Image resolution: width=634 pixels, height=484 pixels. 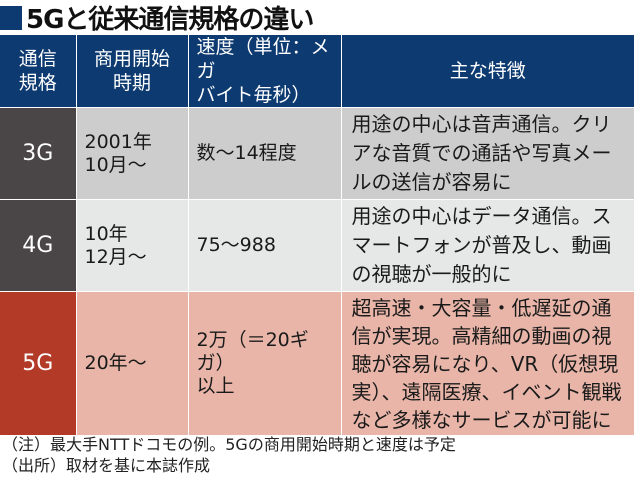 I want to click on footer-source: （出所）取材を基に本誌作成, so click(x=106, y=465).